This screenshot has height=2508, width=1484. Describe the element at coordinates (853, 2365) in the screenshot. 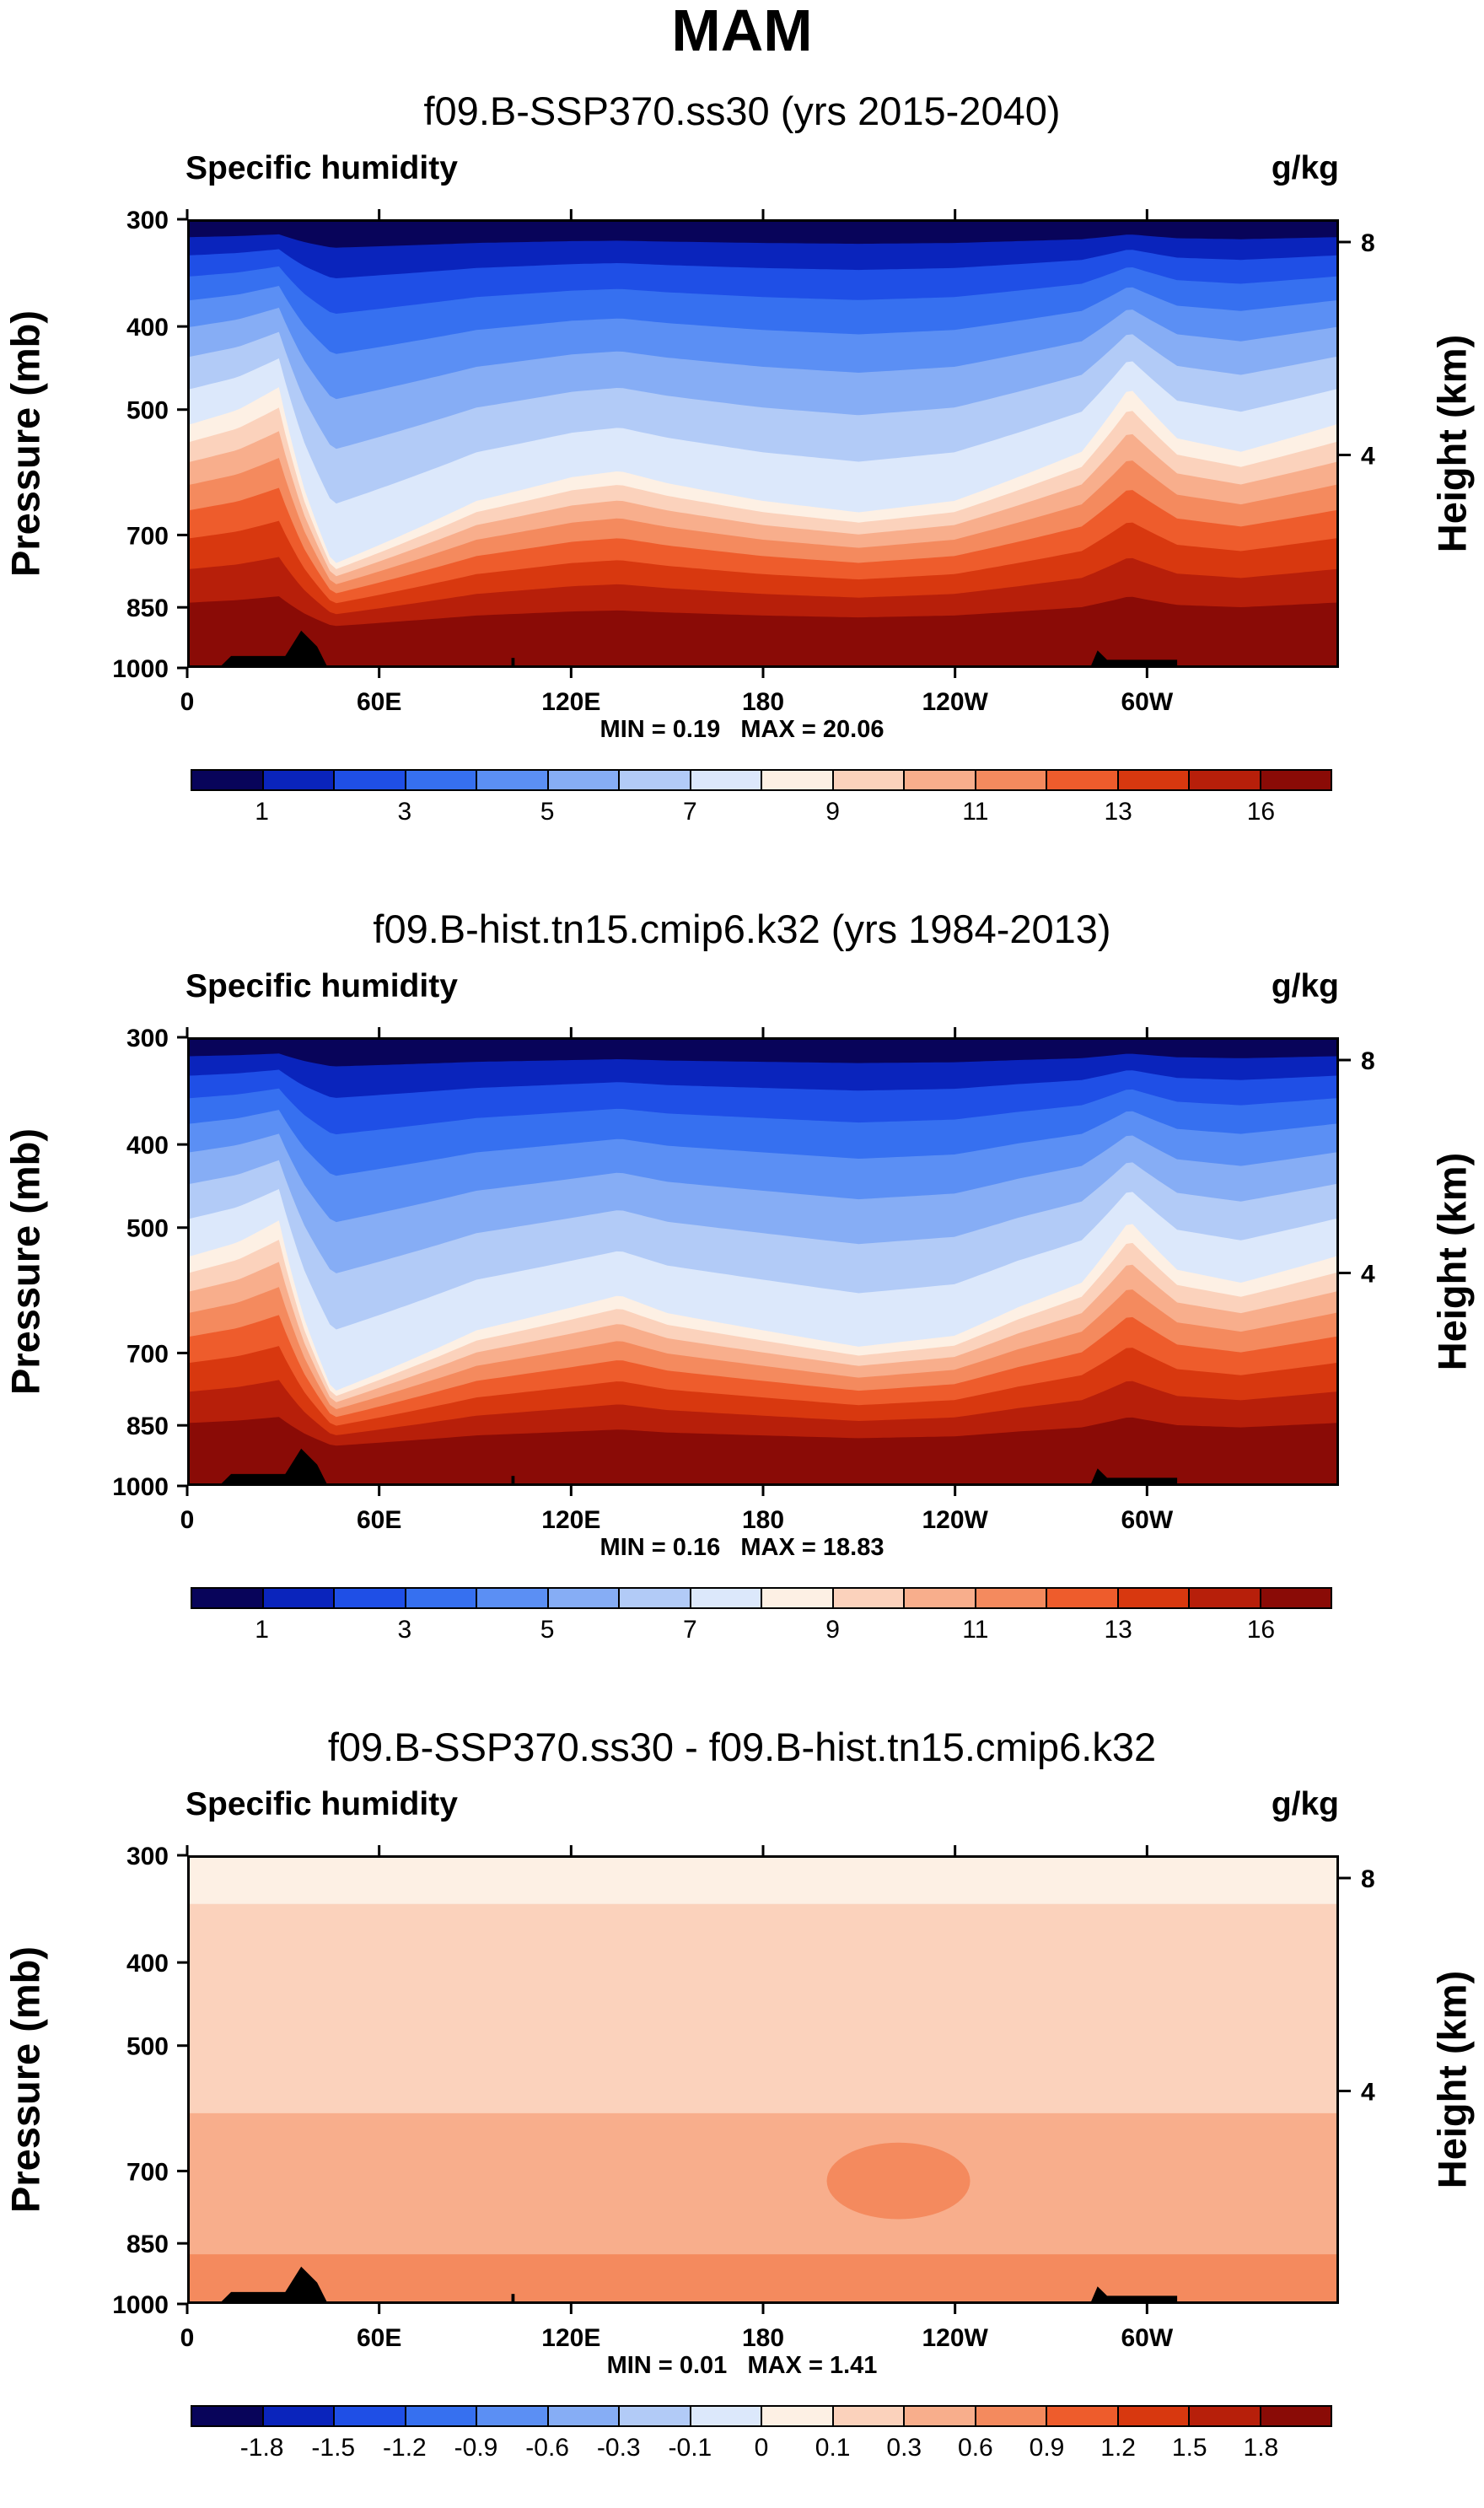

I see `max-value: 1.41` at that location.